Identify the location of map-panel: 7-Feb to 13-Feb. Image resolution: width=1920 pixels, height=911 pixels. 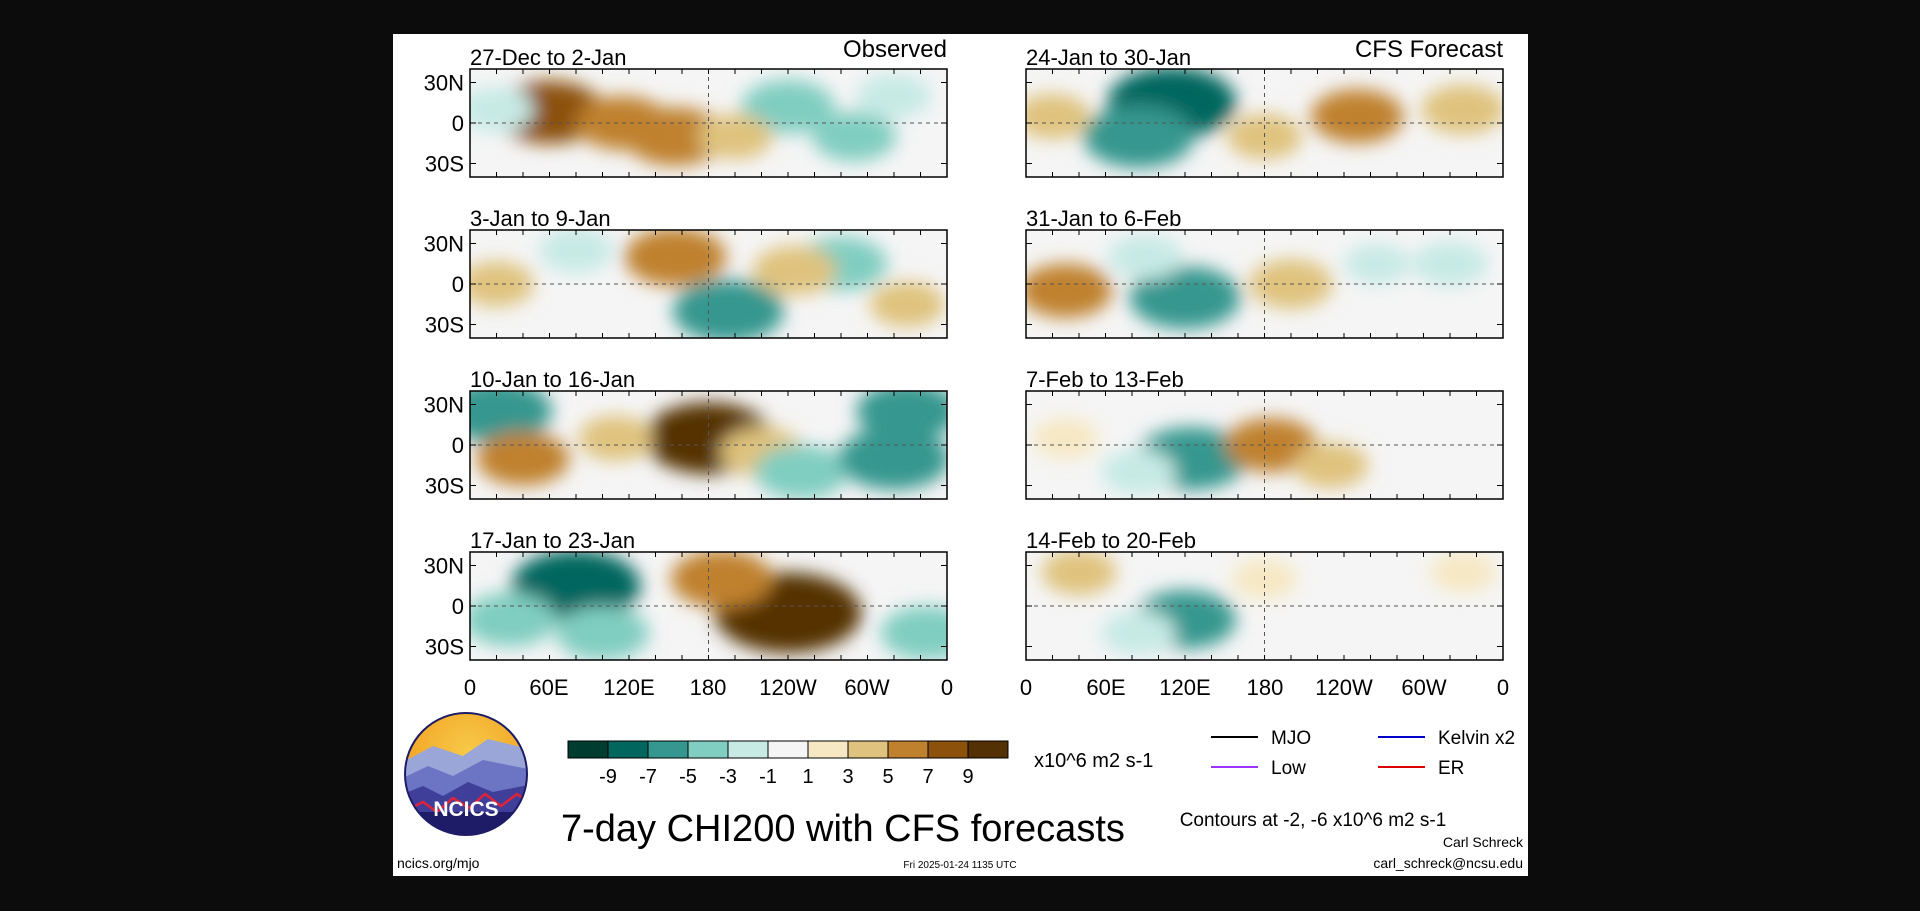
(1264, 433).